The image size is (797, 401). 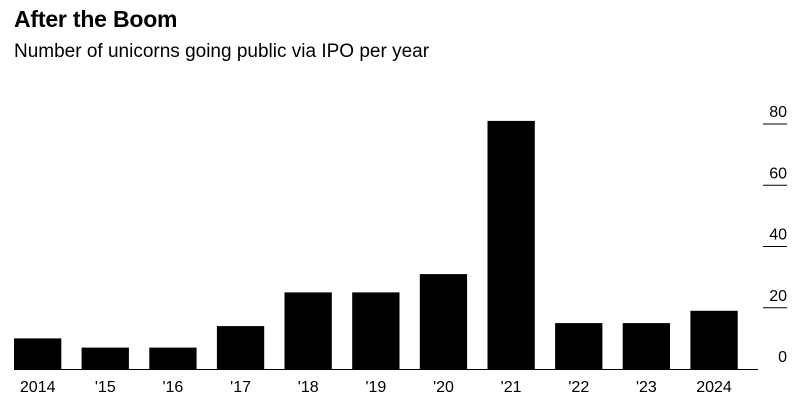 What do you see at coordinates (778, 173) in the screenshot?
I see `y-tick-label: 60` at bounding box center [778, 173].